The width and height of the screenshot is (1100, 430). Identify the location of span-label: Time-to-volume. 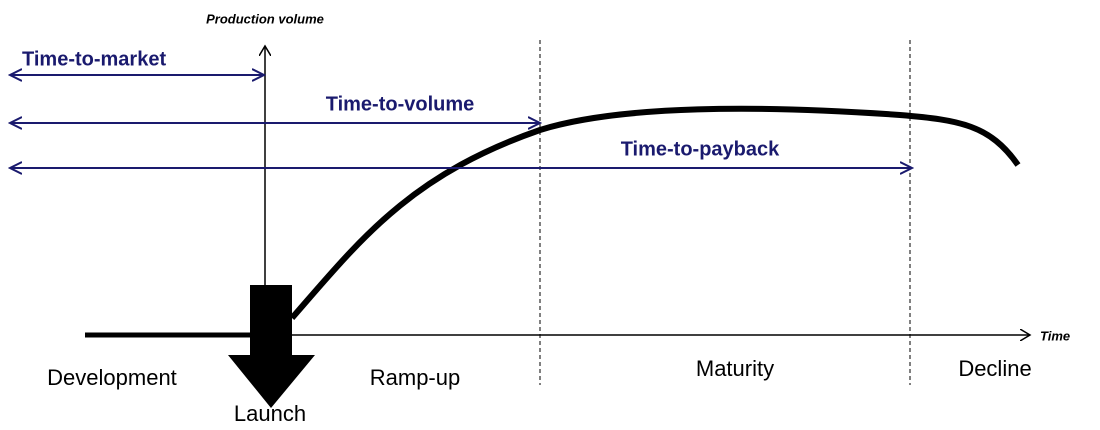
(400, 104).